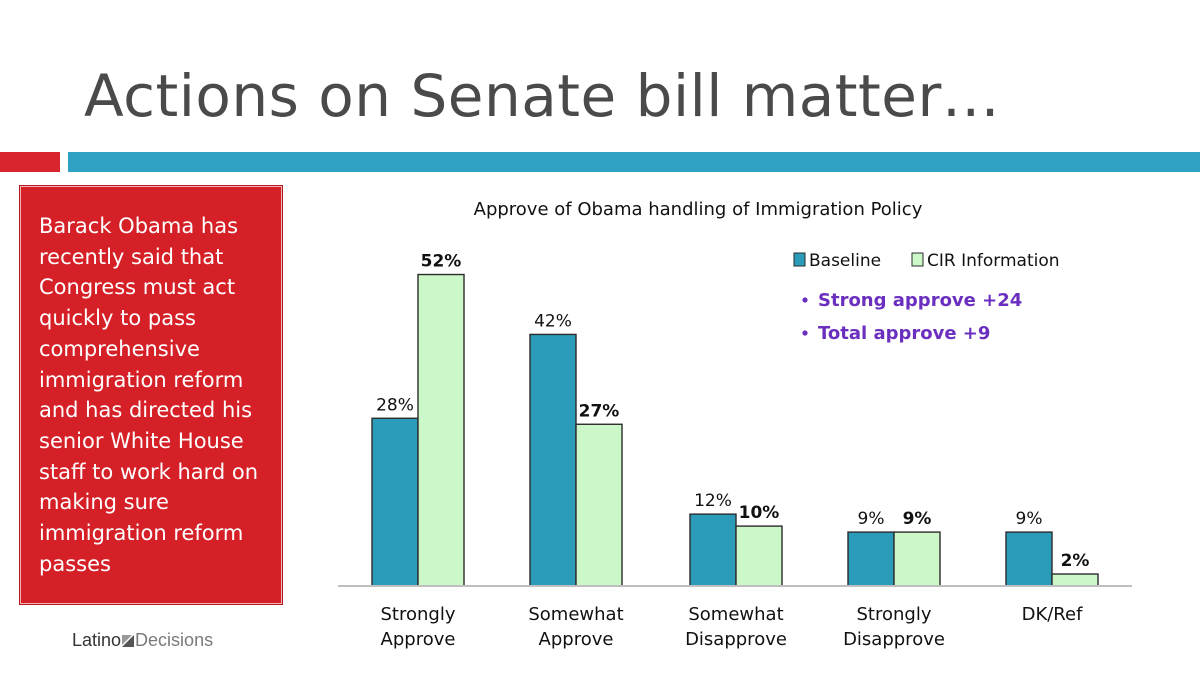 This screenshot has height=680, width=1200. What do you see at coordinates (599, 411) in the screenshot?
I see `data-label-cir-1: 27%` at bounding box center [599, 411].